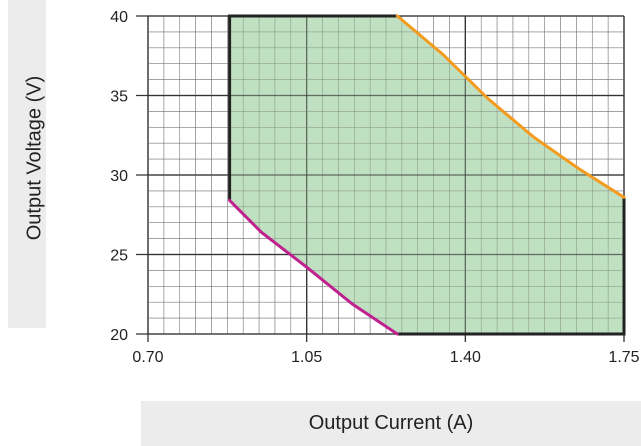  Describe the element at coordinates (623, 357) in the screenshot. I see `x-tick-label: 1.75` at that location.